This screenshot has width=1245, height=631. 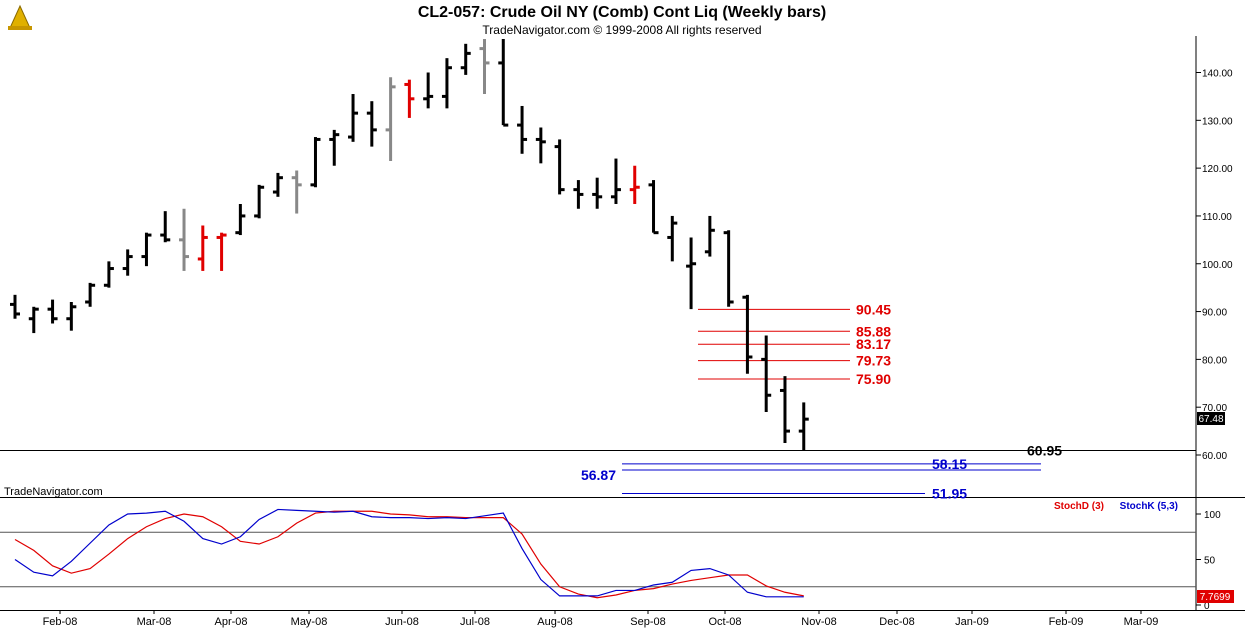 I want to click on price-y-tick-label: 70.00, so click(x=1214, y=408).